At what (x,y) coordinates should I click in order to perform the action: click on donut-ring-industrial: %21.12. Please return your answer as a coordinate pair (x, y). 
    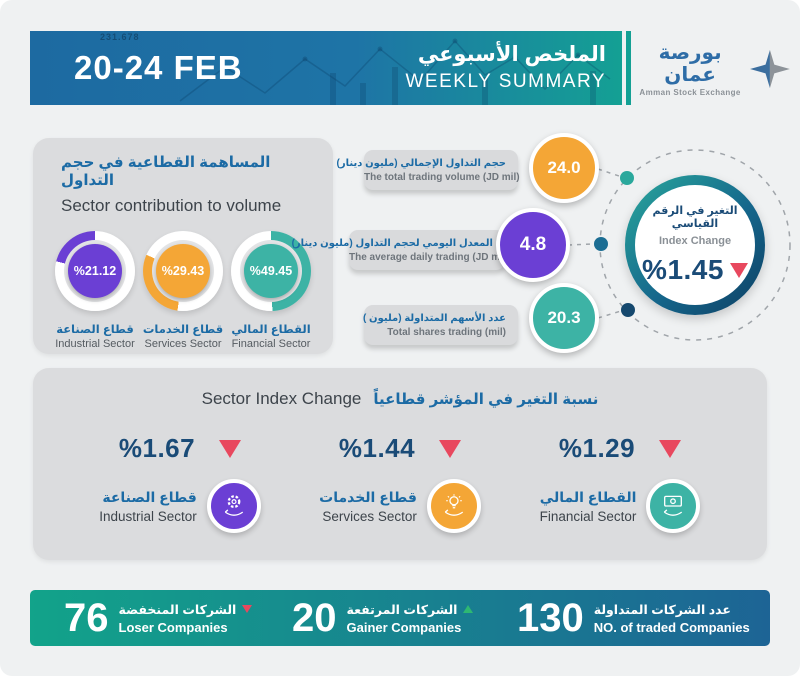
    Looking at the image, I should click on (95, 271).